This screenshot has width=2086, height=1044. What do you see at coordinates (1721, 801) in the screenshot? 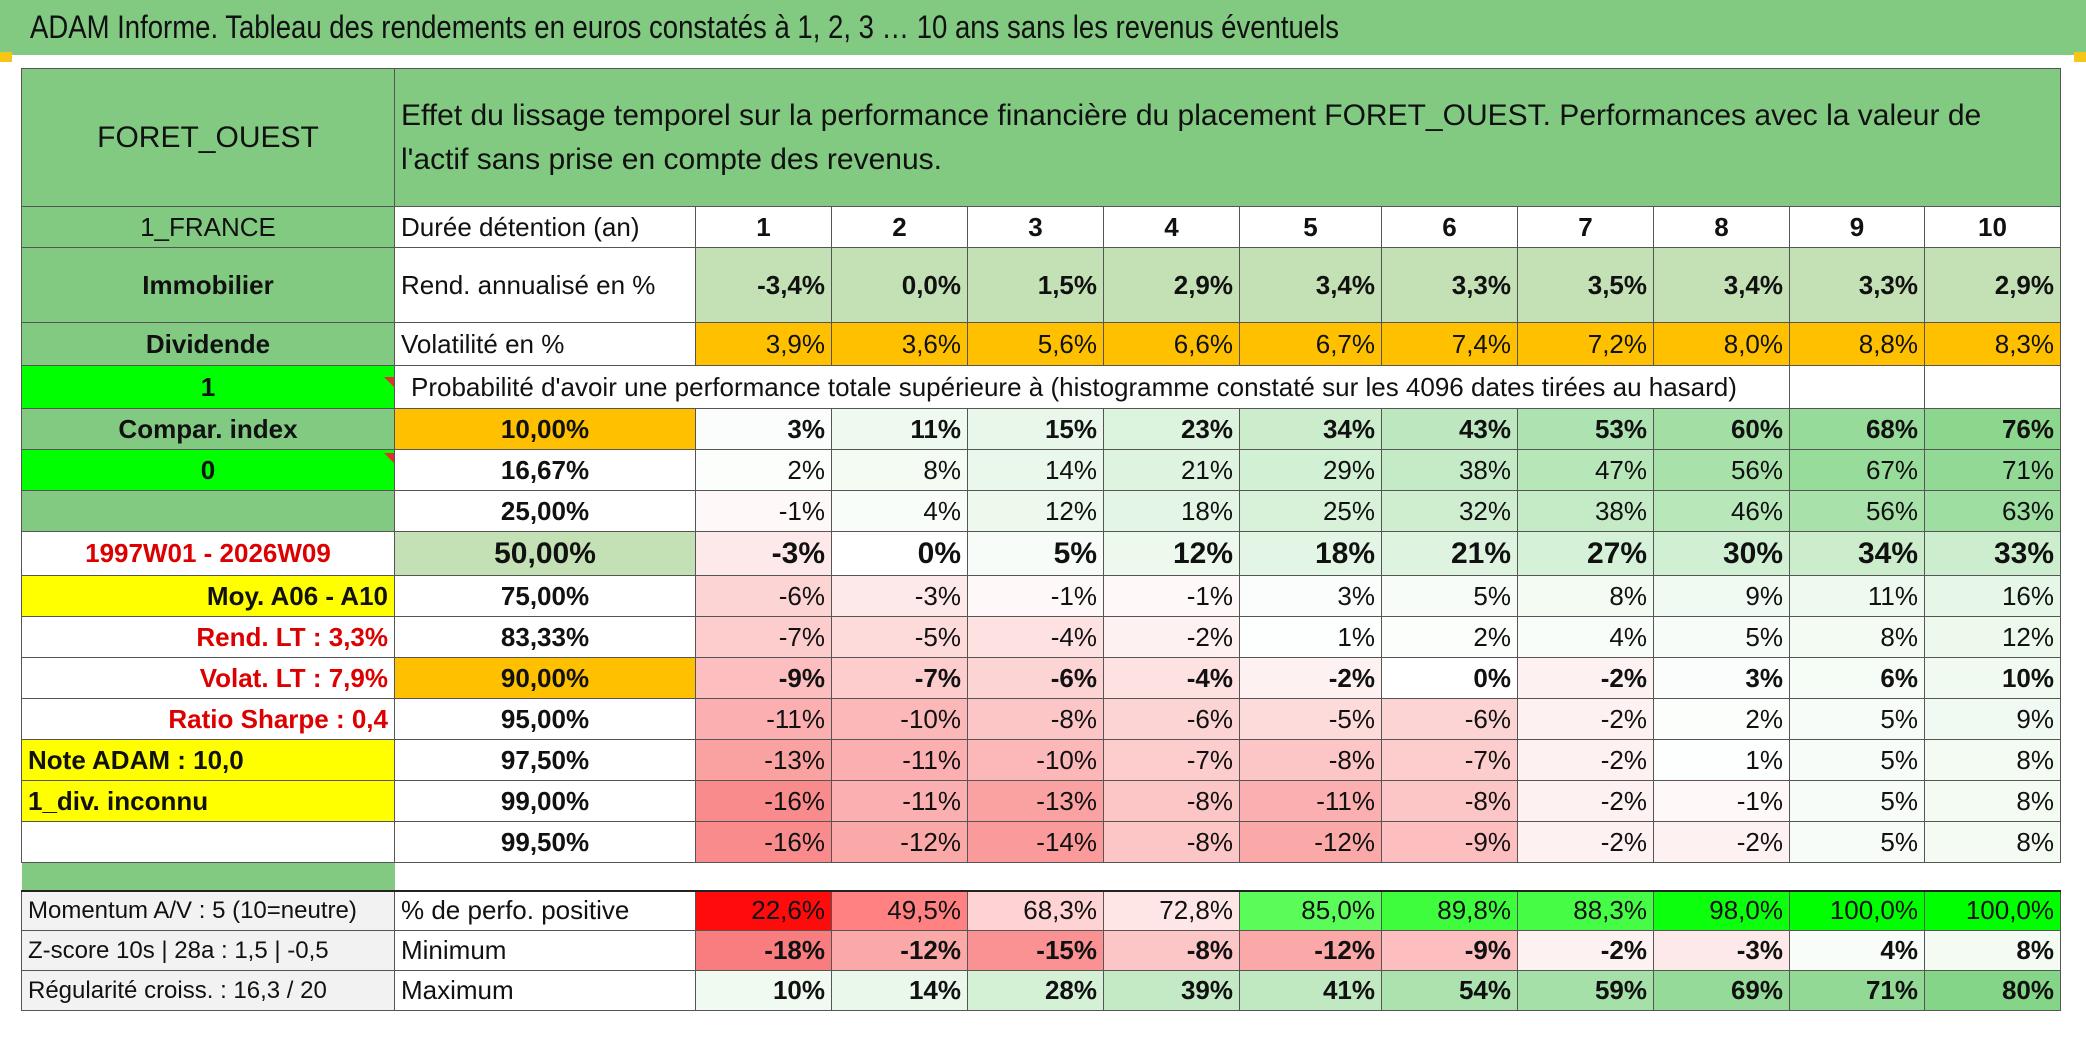
I see `probability-cell: -1%` at bounding box center [1721, 801].